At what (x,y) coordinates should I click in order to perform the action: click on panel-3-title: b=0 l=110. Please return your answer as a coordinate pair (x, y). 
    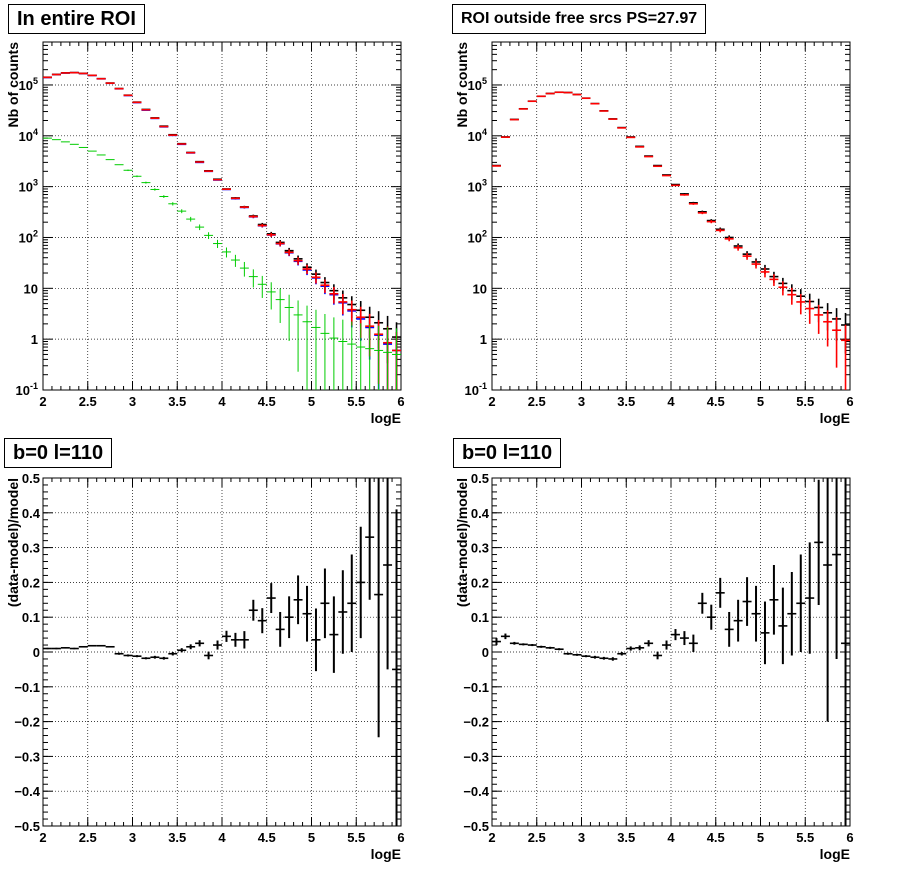
    Looking at the image, I should click on (58, 453).